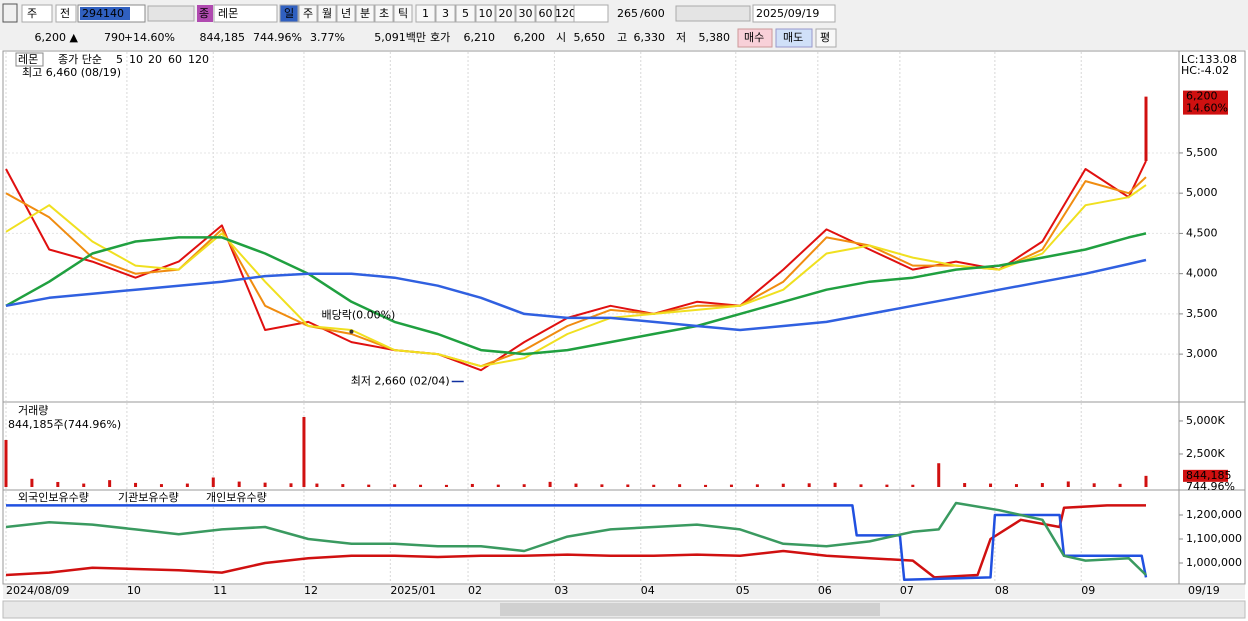 The image size is (1248, 621). I want to click on last-volume-change: 744.96%, so click(1210, 486).